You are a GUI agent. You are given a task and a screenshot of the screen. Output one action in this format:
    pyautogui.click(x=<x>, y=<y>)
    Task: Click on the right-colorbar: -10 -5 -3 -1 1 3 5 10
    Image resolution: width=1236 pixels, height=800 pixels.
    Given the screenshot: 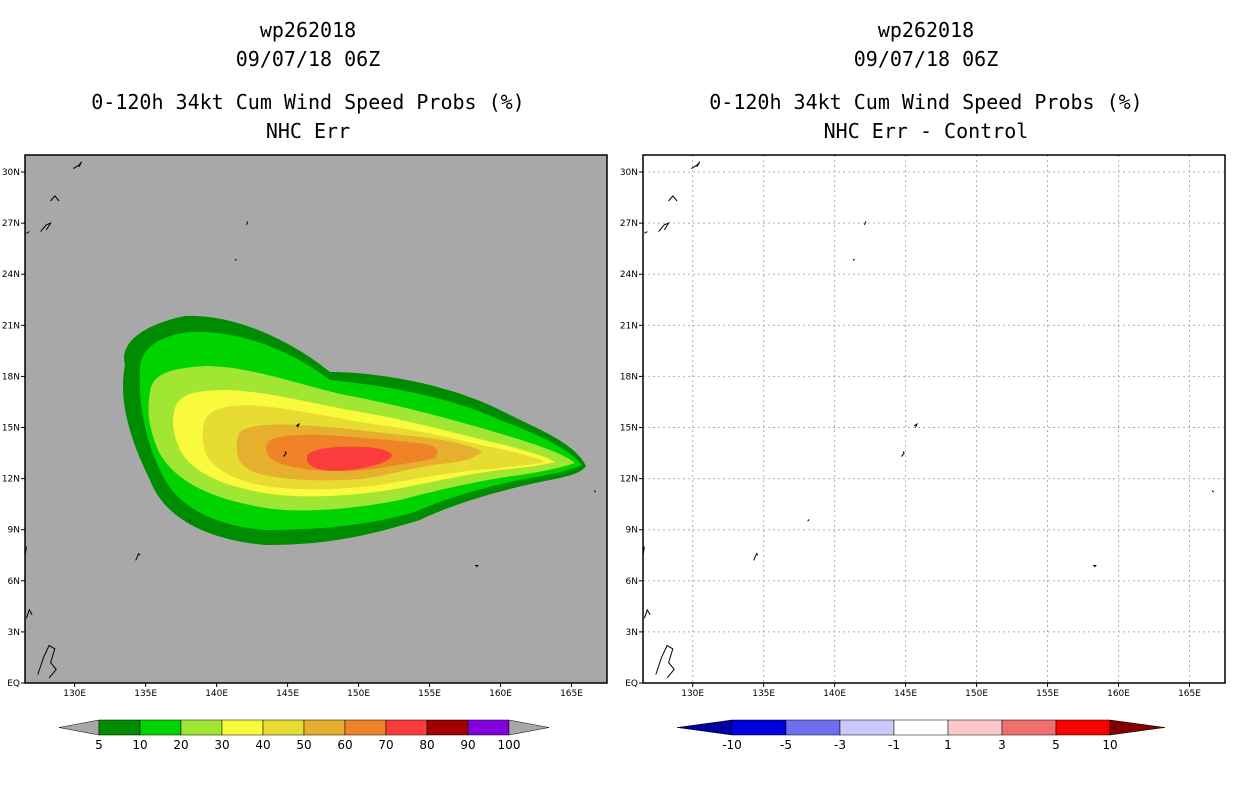 What is the action you would take?
    pyautogui.click(x=921, y=735)
    